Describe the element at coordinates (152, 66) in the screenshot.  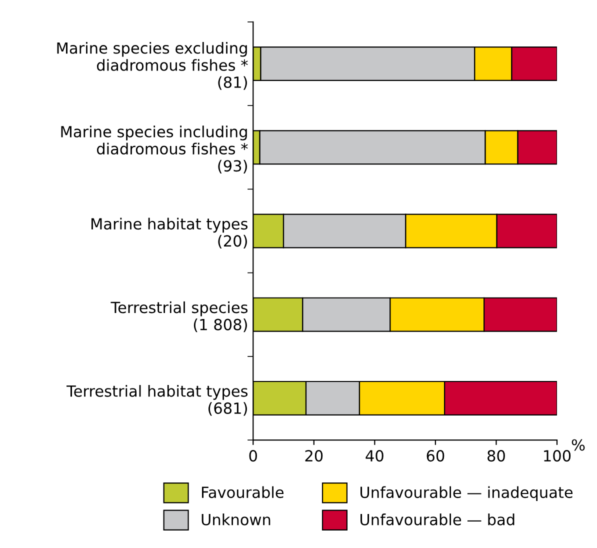
I see `y-tick-label: Marine species excluding diadromous fishes * (81)` at that location.